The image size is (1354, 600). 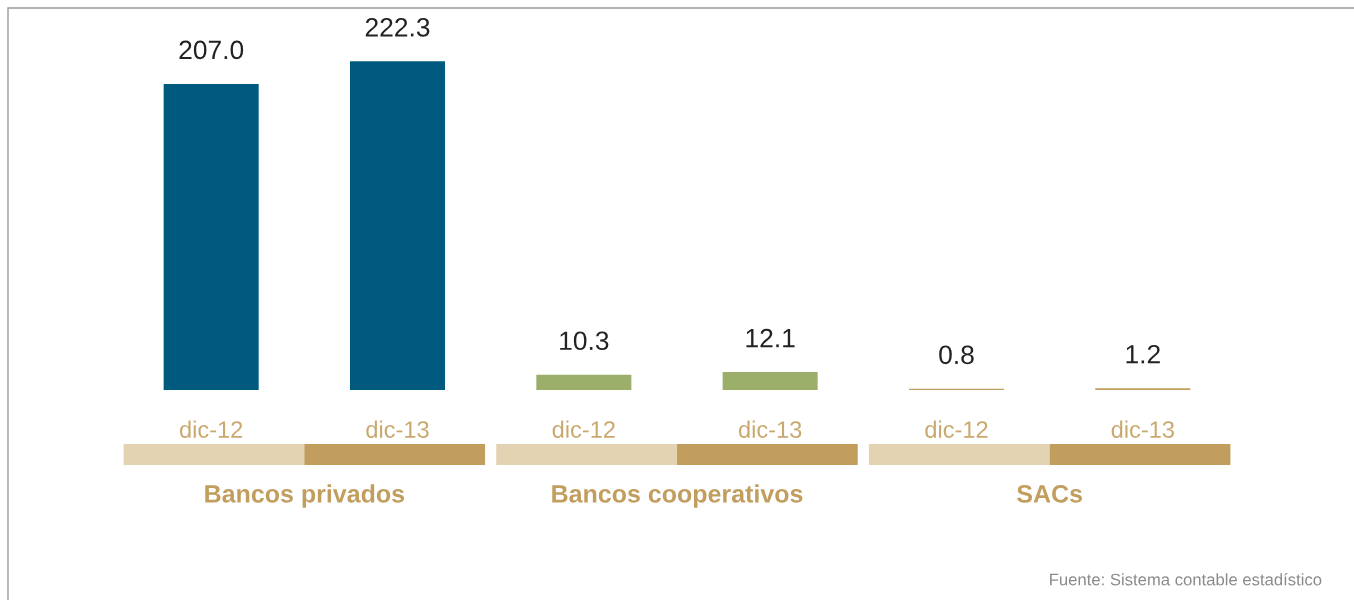 I want to click on text: Bancos privados, so click(x=305, y=496).